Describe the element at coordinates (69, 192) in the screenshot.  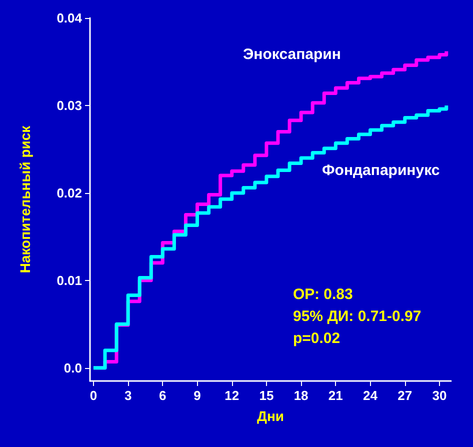
I see `y-tick-label: 0.02` at that location.